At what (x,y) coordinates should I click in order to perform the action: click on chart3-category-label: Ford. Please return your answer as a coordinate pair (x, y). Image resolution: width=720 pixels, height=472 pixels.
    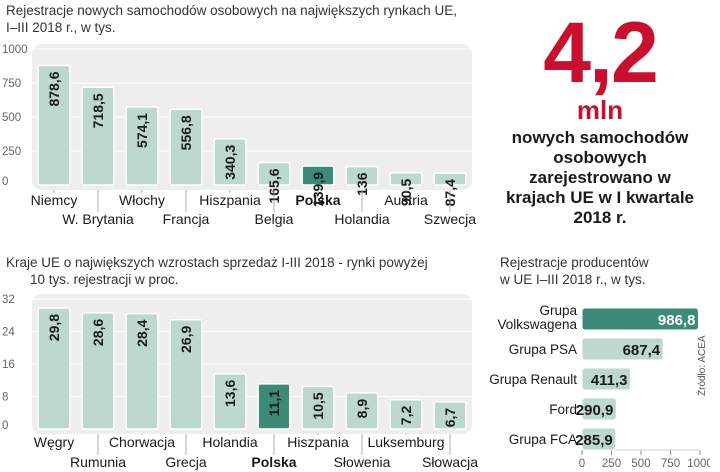
    Looking at the image, I should click on (563, 409).